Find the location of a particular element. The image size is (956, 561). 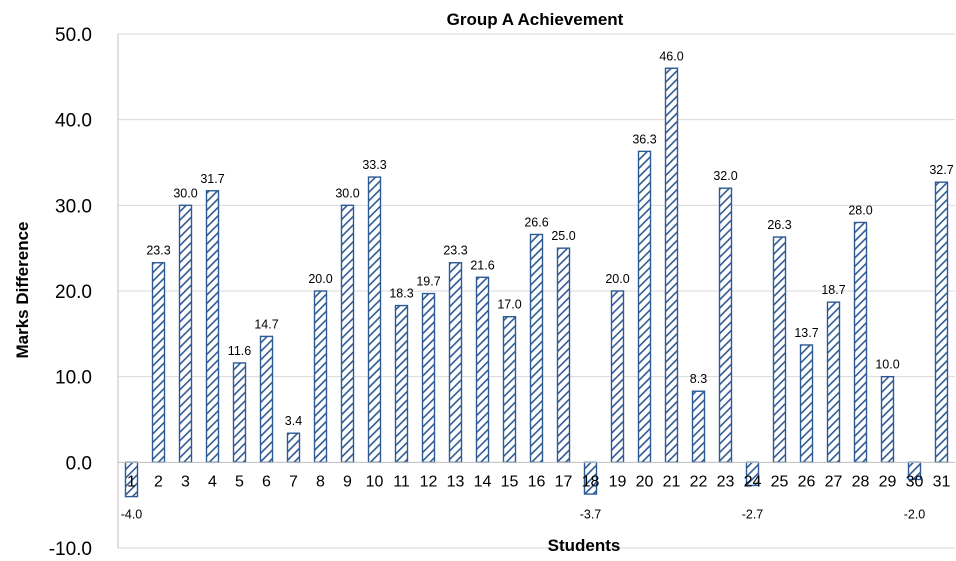

x-tick-label: 25 is located at coordinates (780, 481).